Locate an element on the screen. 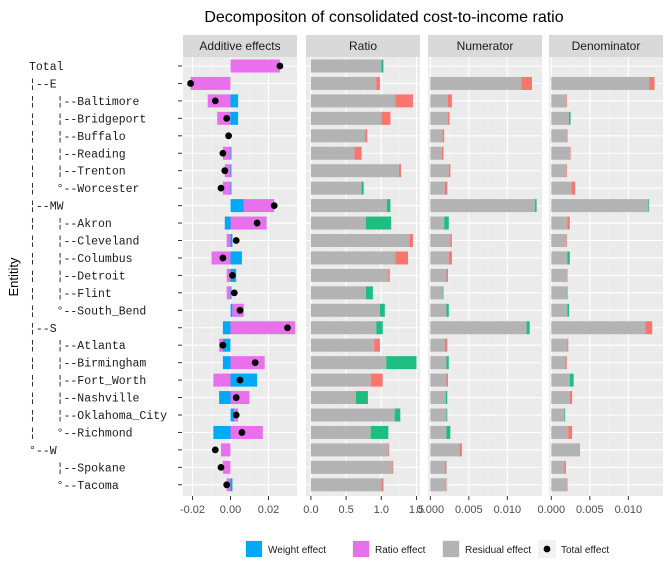 This screenshot has height=576, width=672. legend-item: Total effect is located at coordinates (573, 549).